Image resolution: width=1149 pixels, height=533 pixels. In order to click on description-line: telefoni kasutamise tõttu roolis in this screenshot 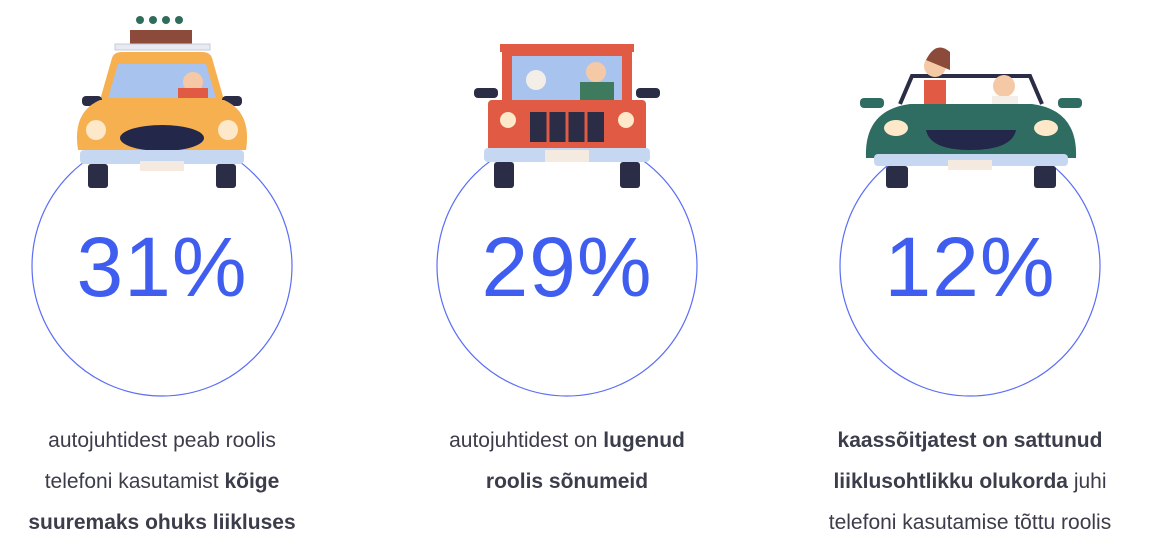, I will do `click(964, 517)`.